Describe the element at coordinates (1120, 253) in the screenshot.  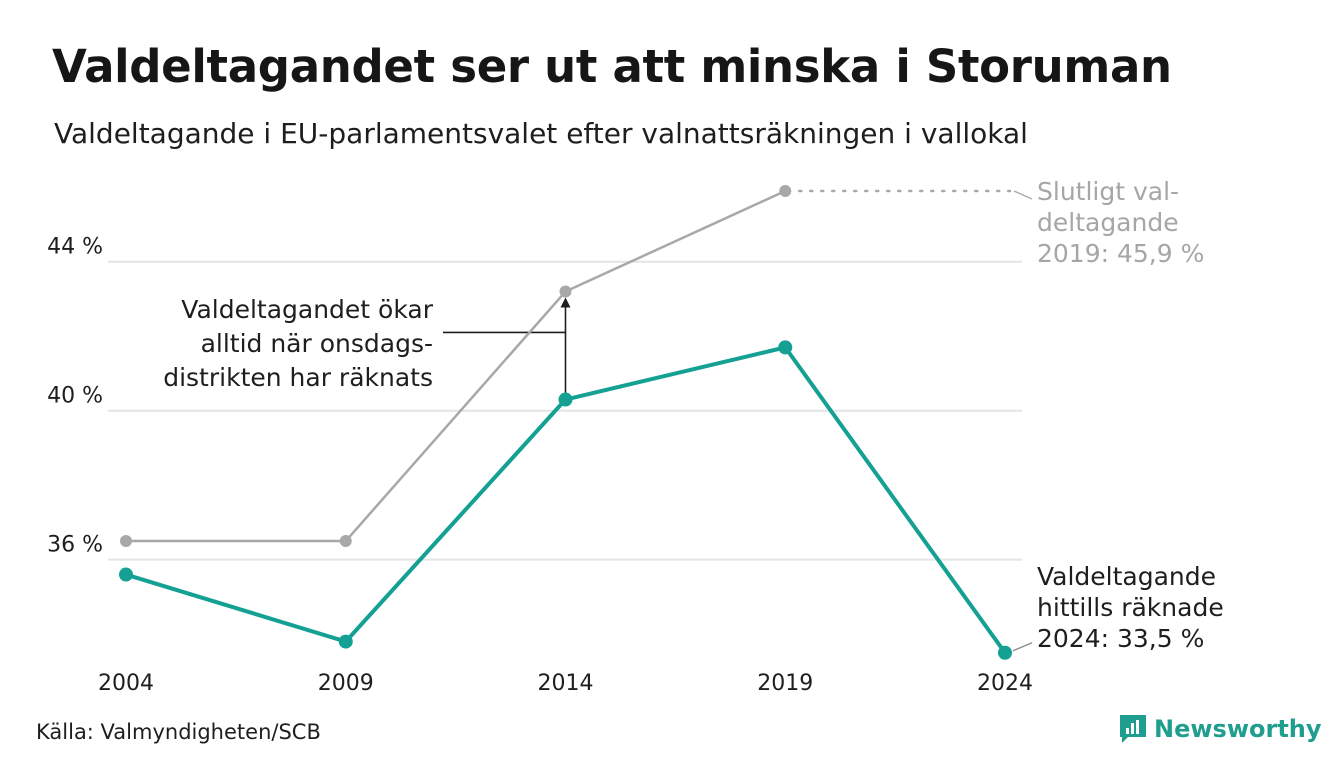
I see `annotation-final-text: 2019: 45,9 %` at that location.